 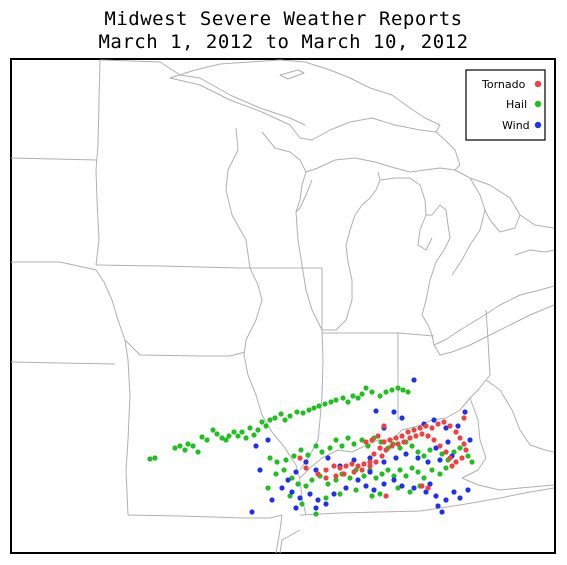 What do you see at coordinates (238, 198) in the screenshot?
I see `wi-mn-border` at bounding box center [238, 198].